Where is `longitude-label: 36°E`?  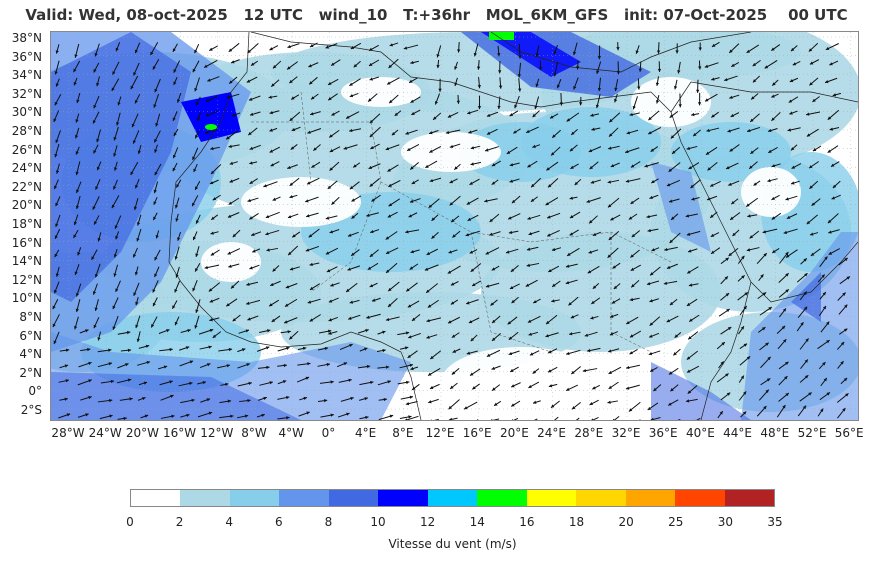
longitude-label: 36°E is located at coordinates (663, 433).